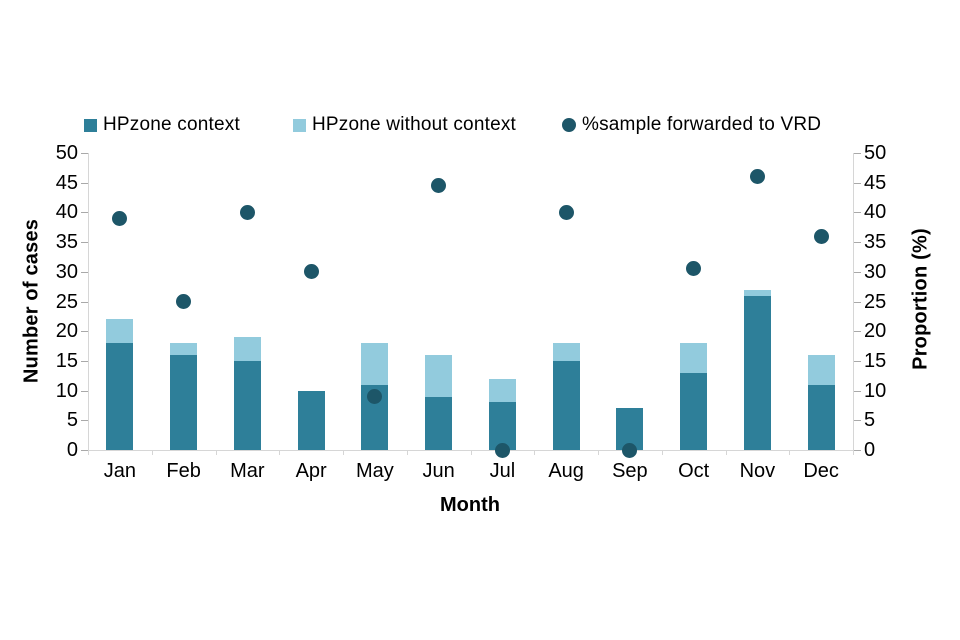  What do you see at coordinates (72, 420) in the screenshot?
I see `y-tick-label-left: 5` at bounding box center [72, 420].